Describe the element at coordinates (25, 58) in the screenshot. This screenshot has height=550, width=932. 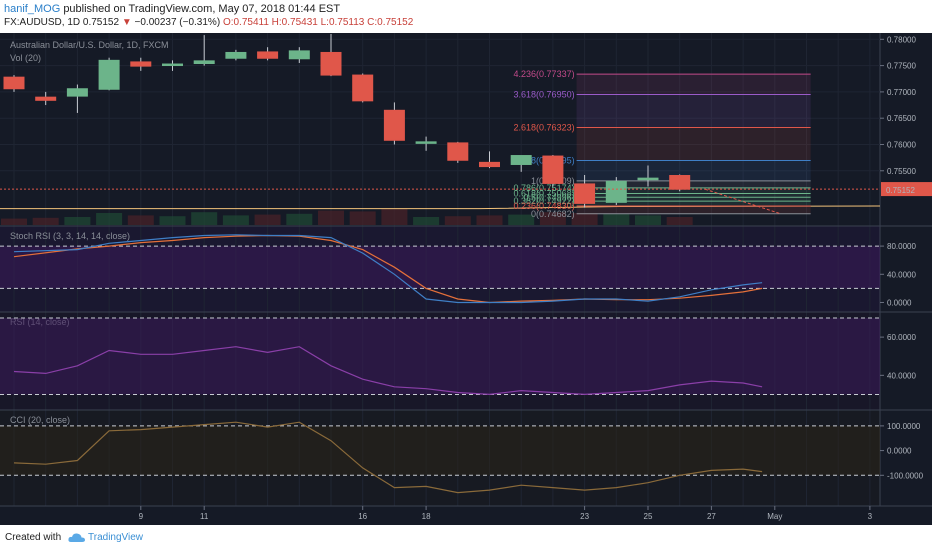
I see `volume-label: Vol (20)` at that location.